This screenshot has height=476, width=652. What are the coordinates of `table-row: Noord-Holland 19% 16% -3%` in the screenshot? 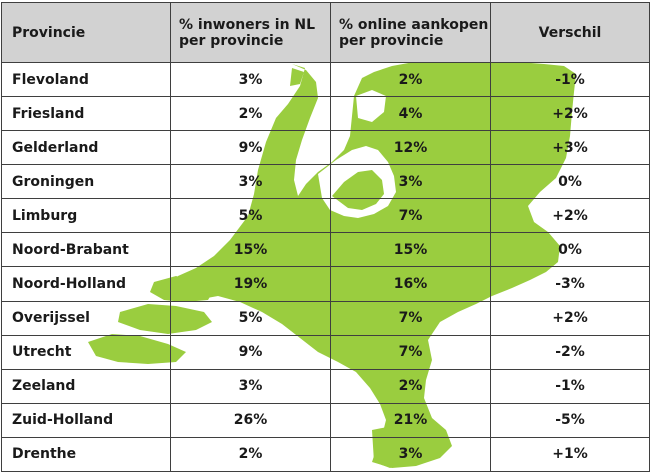 It's located at (325, 284).